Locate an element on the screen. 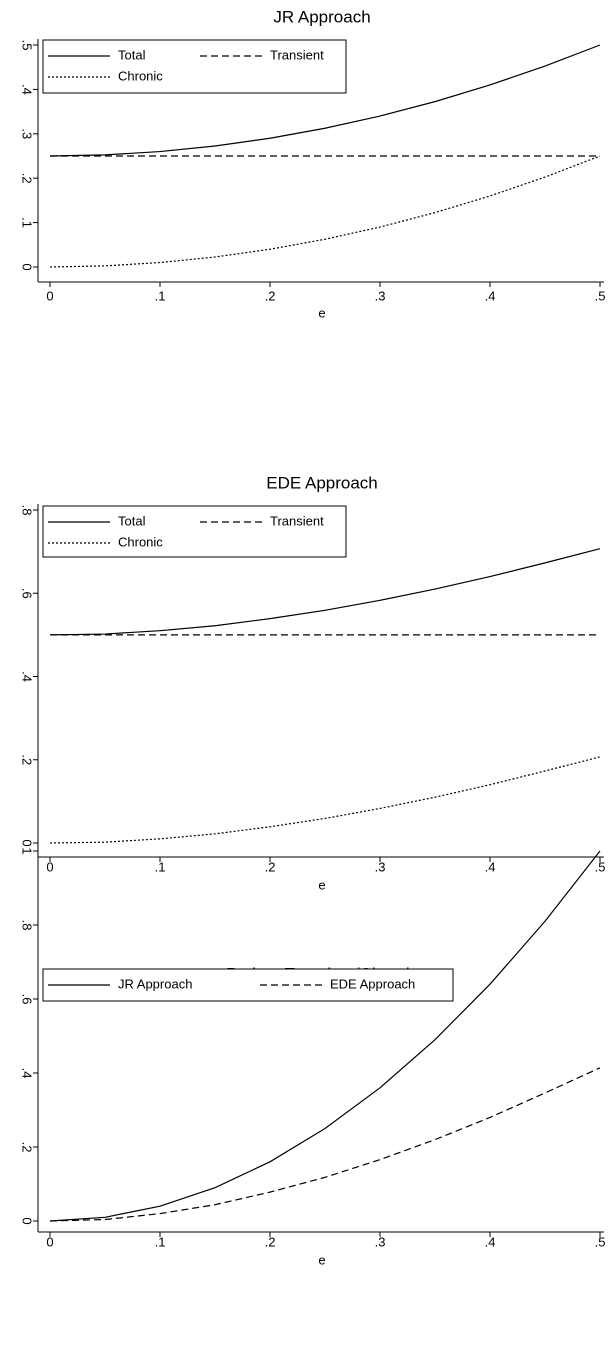 This screenshot has height=1357, width=610. legend-label: JR Approach is located at coordinates (155, 983).